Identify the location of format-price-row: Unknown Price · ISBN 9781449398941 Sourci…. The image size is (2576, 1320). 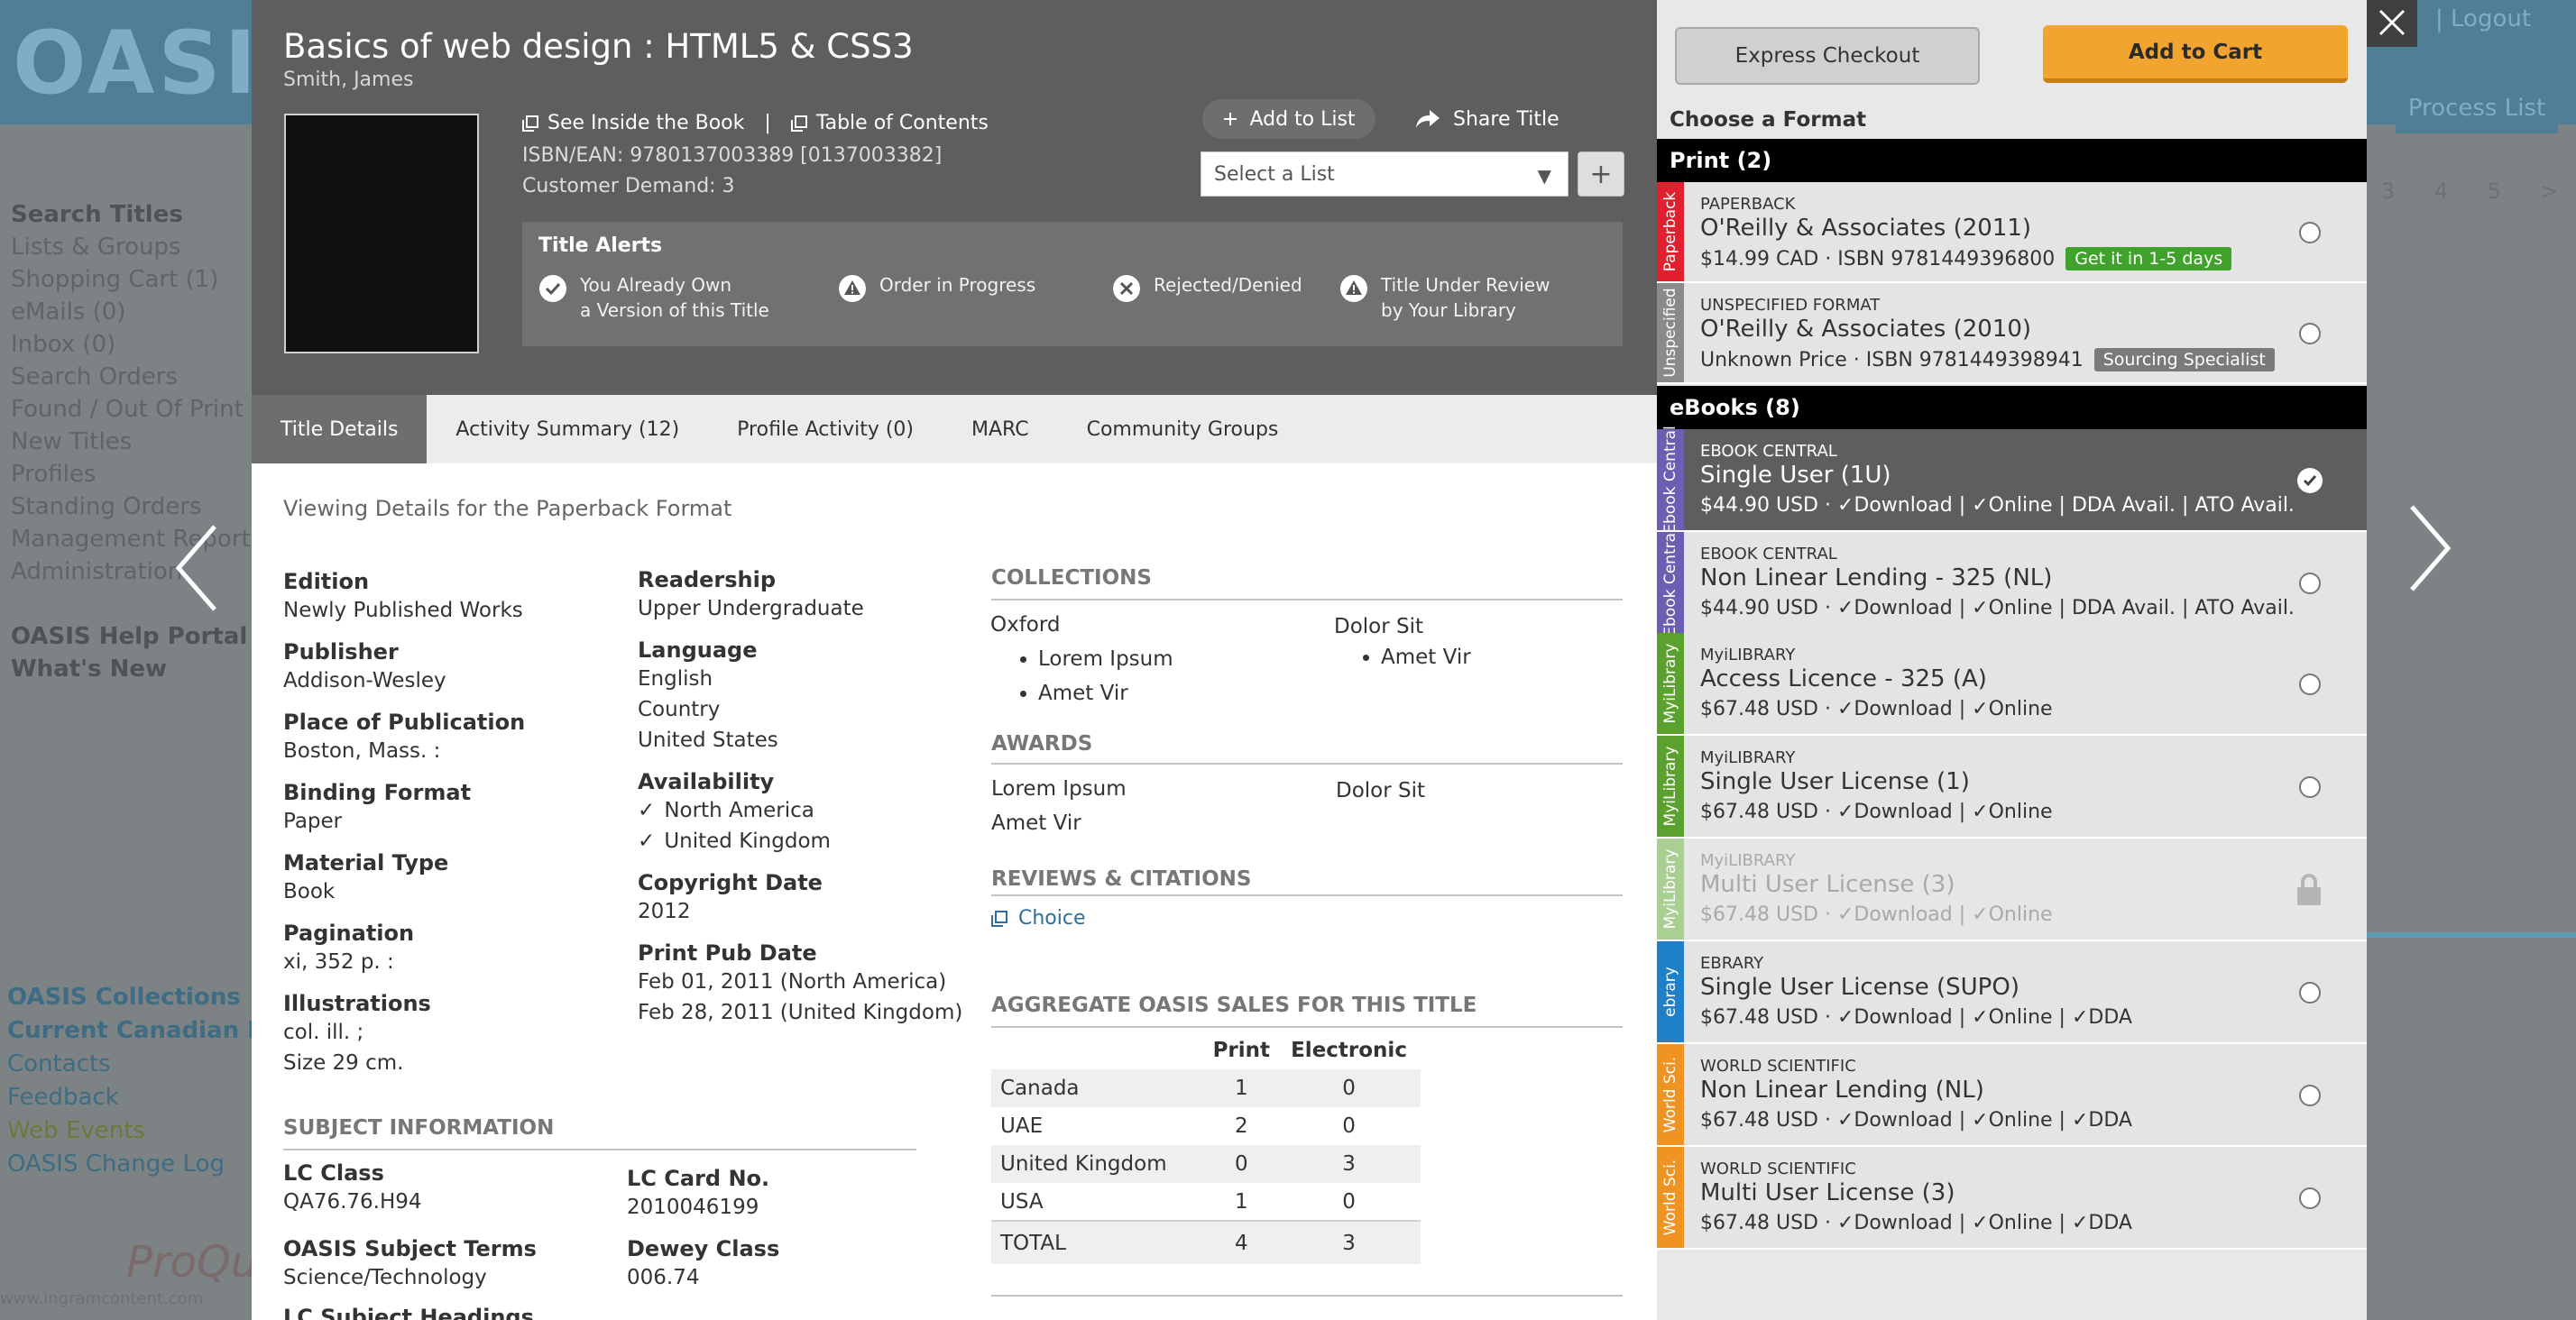
(1988, 359).